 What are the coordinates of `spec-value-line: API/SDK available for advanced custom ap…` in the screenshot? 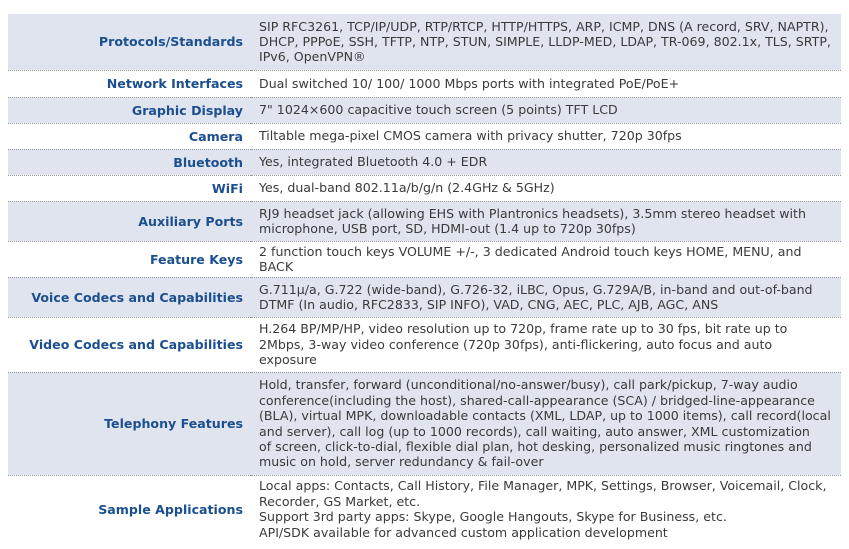 It's located at (463, 532).